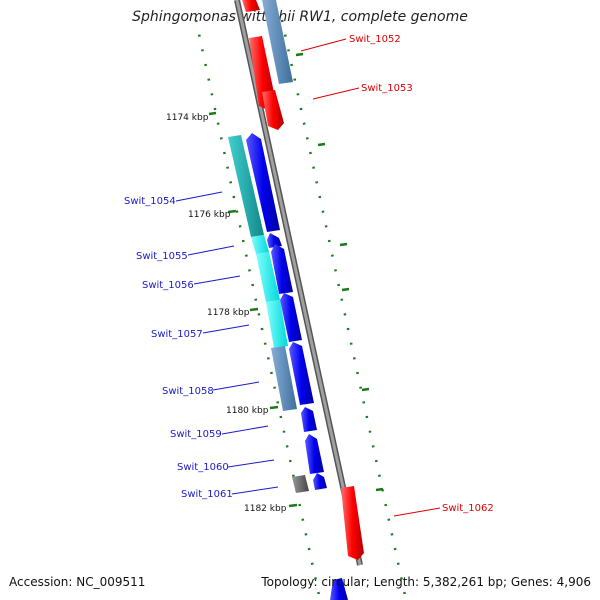 The width and height of the screenshot is (600, 600). What do you see at coordinates (77, 582) in the screenshot?
I see `accession-text: Accession: NC_009511` at bounding box center [77, 582].